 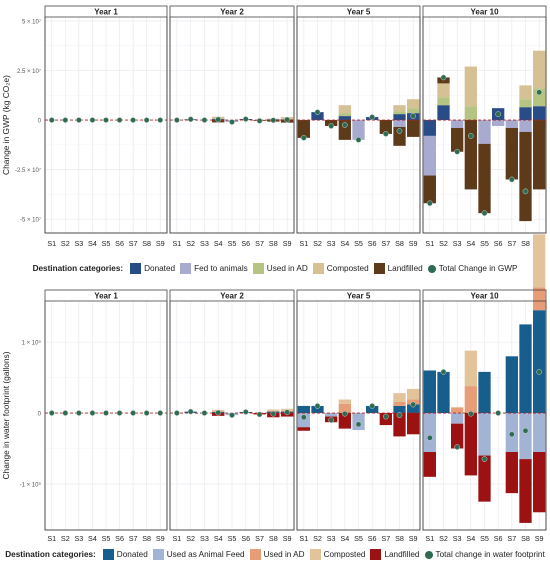 What do you see at coordinates (484, 12) in the screenshot?
I see `facet-title: Year 10` at bounding box center [484, 12].